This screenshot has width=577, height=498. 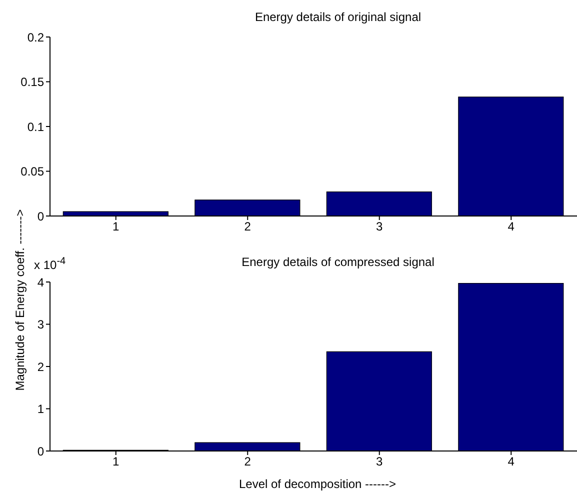 What do you see at coordinates (318, 484) in the screenshot?
I see `x-axis-title: Level of decomposition ------>` at bounding box center [318, 484].